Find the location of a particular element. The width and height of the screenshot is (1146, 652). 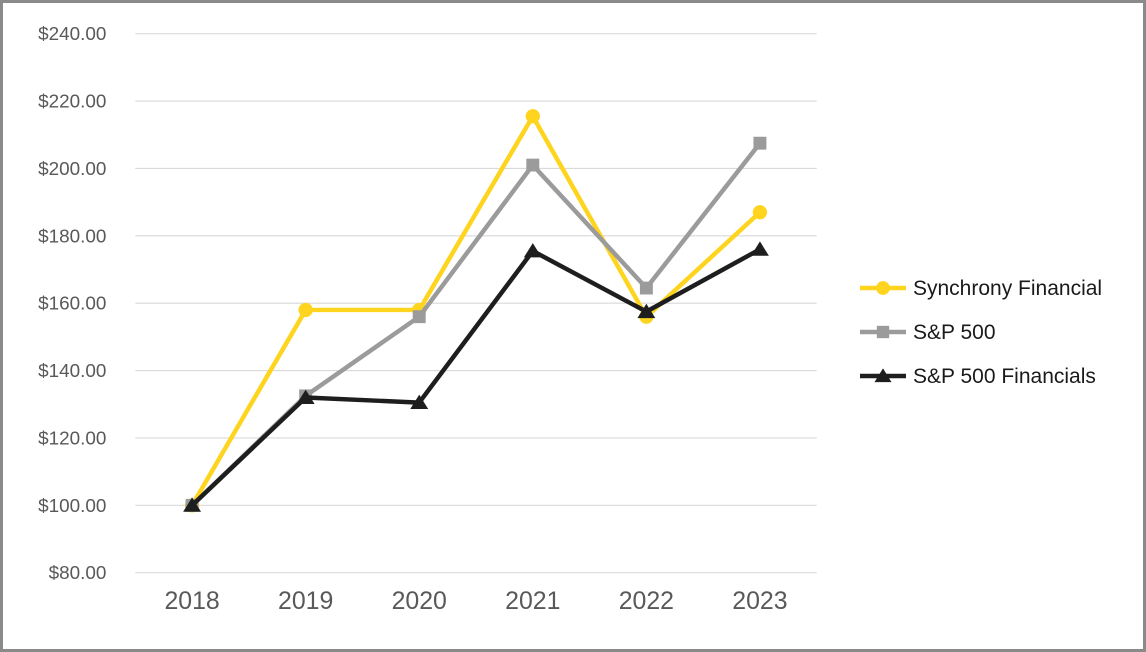

legend-marker-triangle-icon is located at coordinates (883, 375).